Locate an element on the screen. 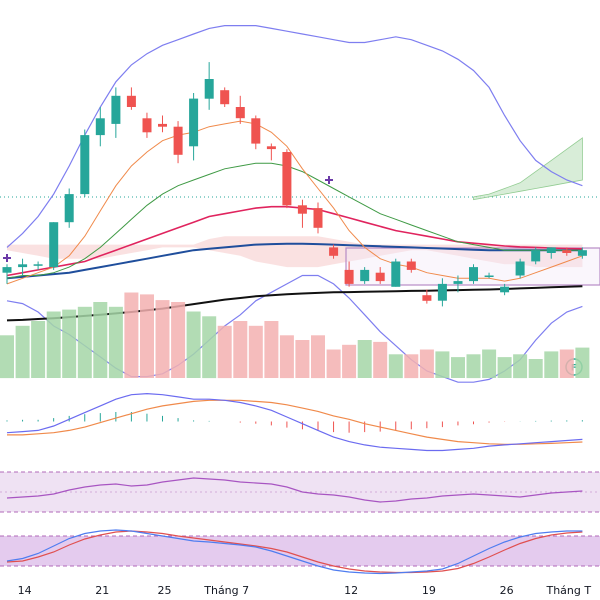  stoch-k-line is located at coordinates (294, 552).